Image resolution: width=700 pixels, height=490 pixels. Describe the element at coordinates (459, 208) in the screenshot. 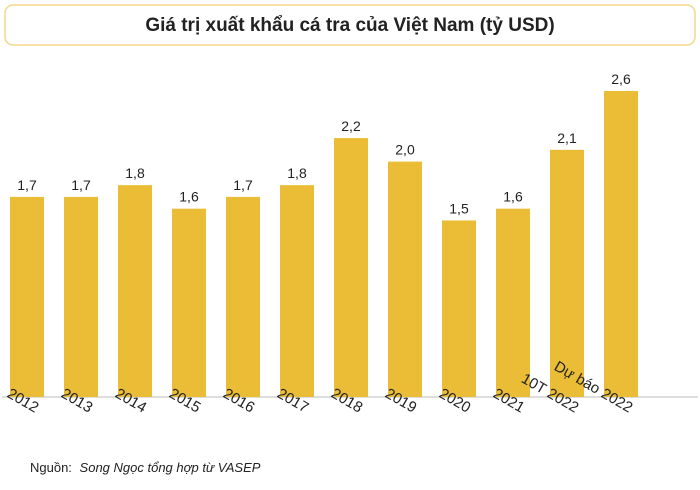

I see `value-label: 1,5` at that location.